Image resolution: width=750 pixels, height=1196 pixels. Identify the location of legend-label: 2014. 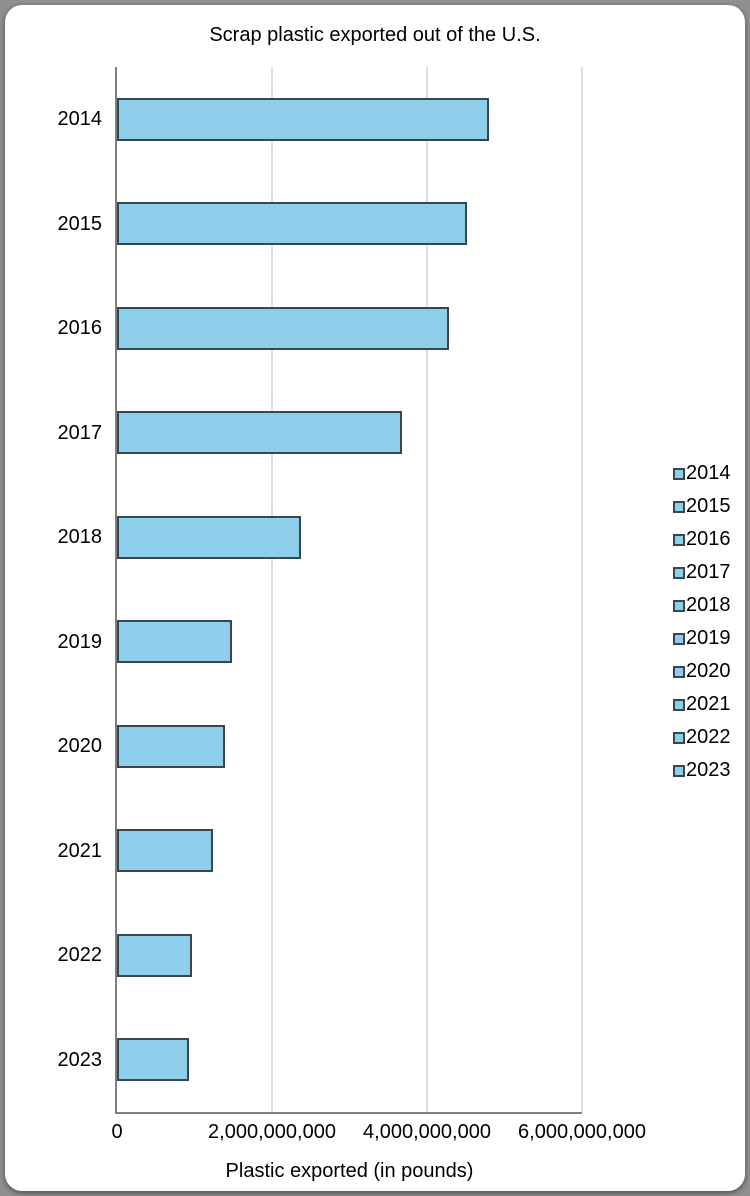
(708, 473).